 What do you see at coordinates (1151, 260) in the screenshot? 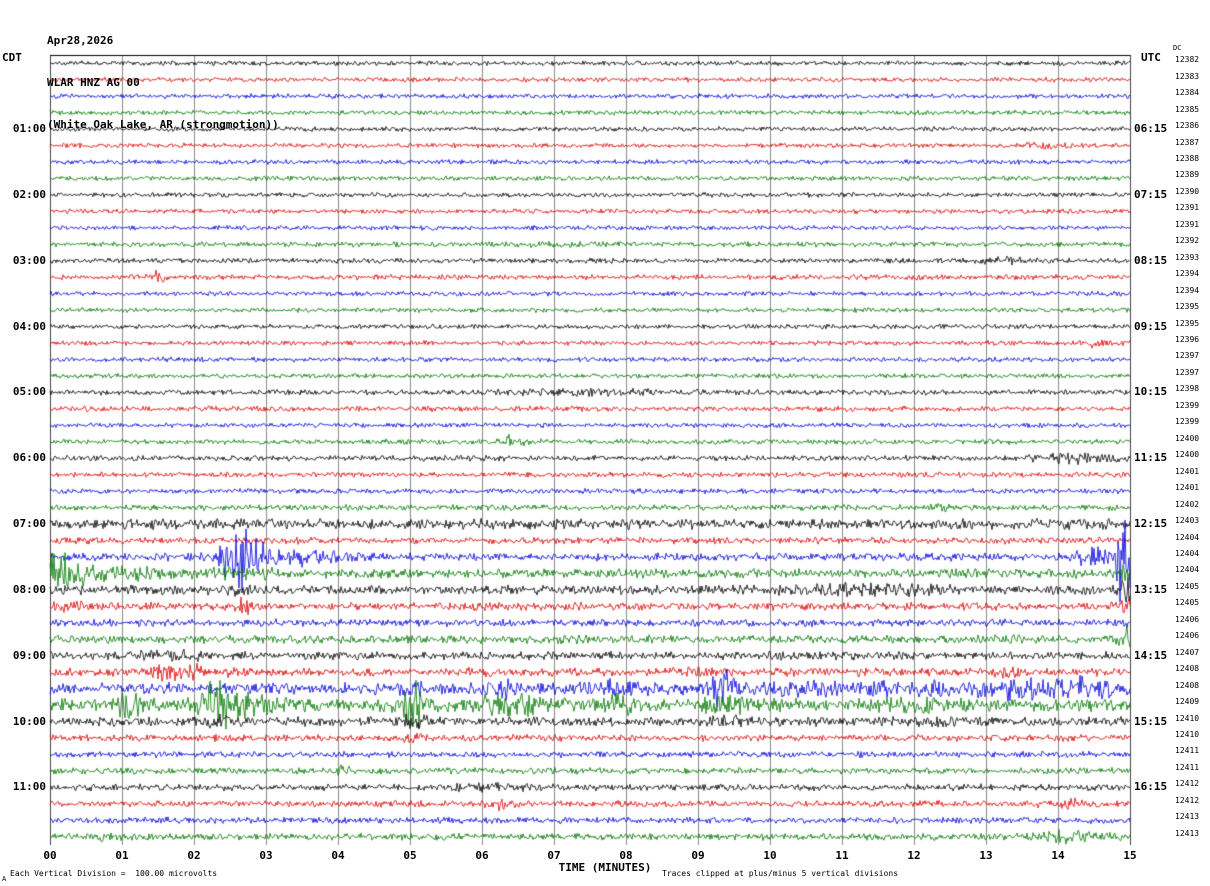
I see `utc-hour-label: 08:15` at bounding box center [1151, 260].